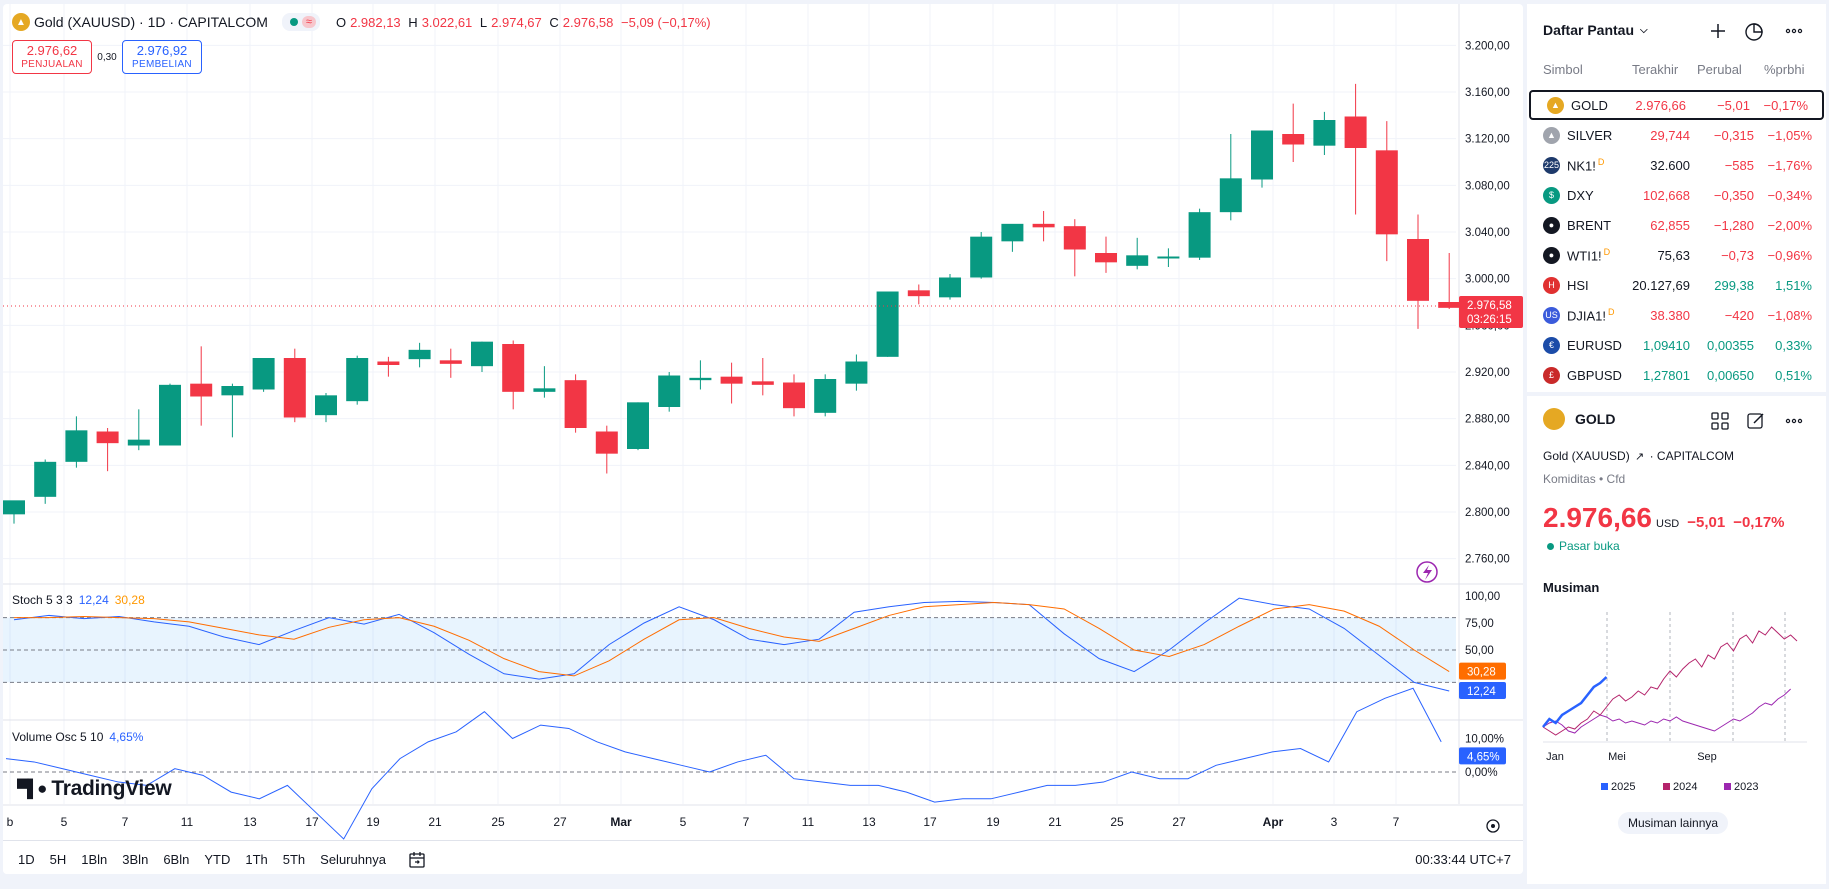 This screenshot has width=1829, height=889. I want to click on edit-note-icon, so click(1756, 421).